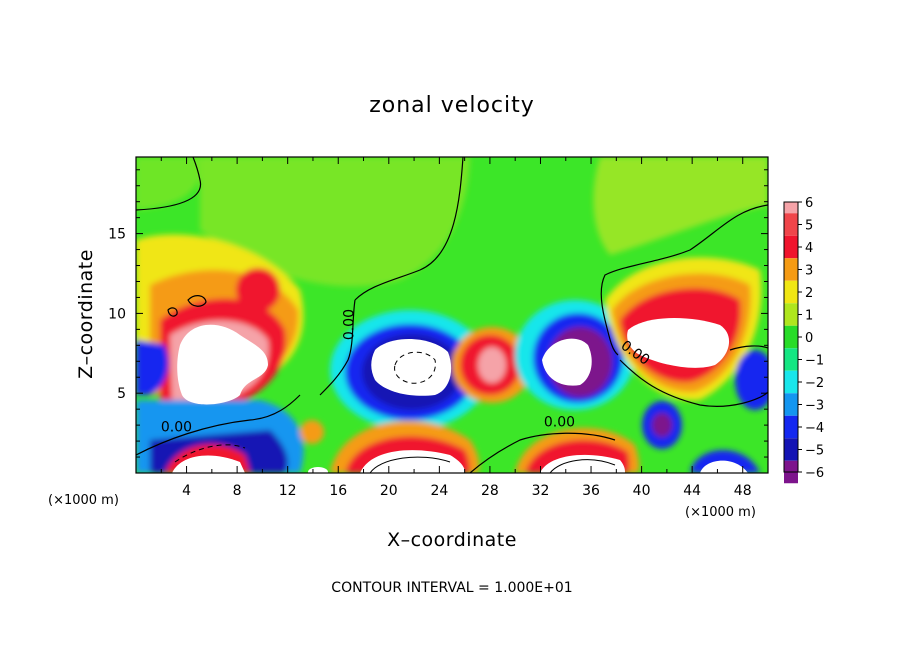 The height and width of the screenshot is (654, 904). I want to click on contour-interval-note: CONTOUR INTERVAL = 1.000E+01, so click(451, 588).